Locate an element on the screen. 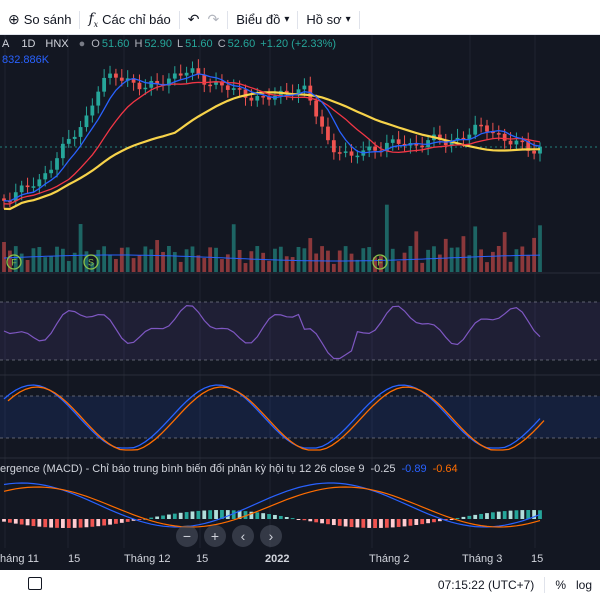  indicators-button: fx Các chỉ báo is located at coordinates (129, 19).